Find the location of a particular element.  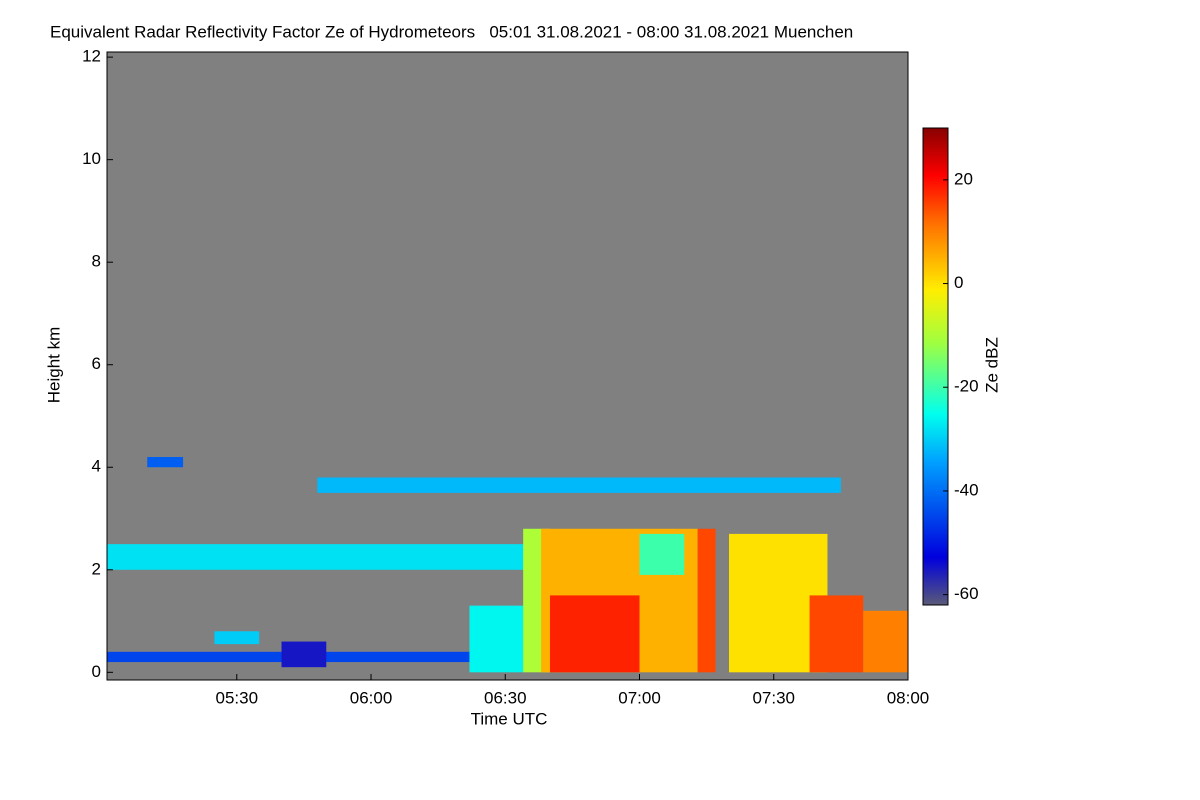

colorbar-tick-label: 20 is located at coordinates (963, 178).